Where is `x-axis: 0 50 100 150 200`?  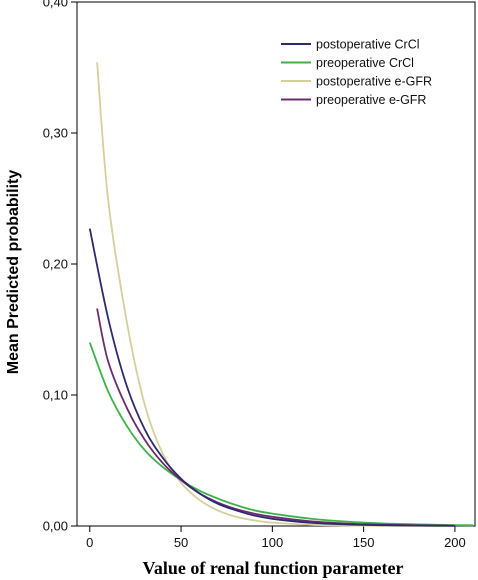
x-axis: 0 50 100 150 200 is located at coordinates (276, 538).